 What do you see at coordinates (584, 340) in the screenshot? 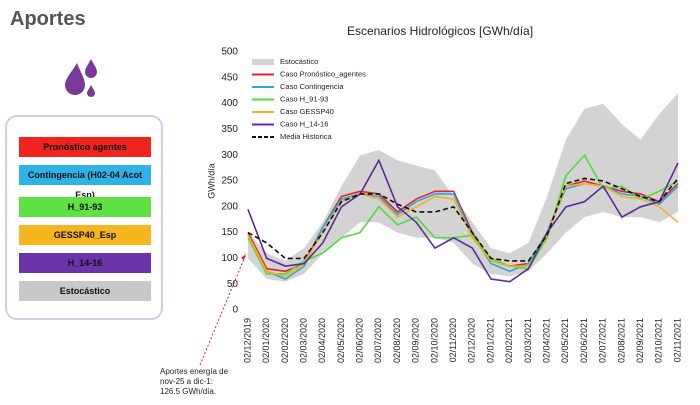
I see `x-tick-label: 02/06/2021` at bounding box center [584, 340].